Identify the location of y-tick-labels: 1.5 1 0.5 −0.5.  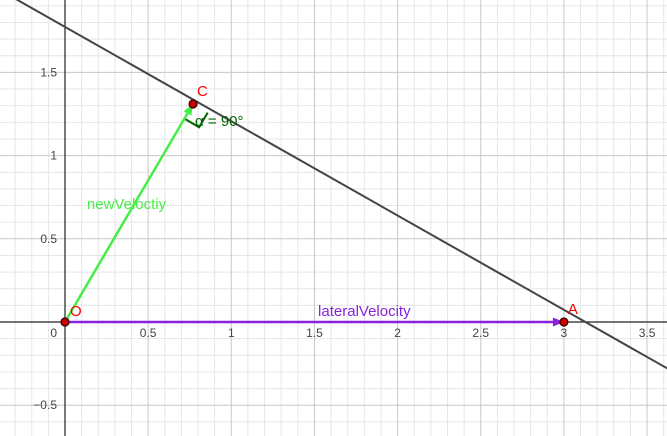
(45, 238).